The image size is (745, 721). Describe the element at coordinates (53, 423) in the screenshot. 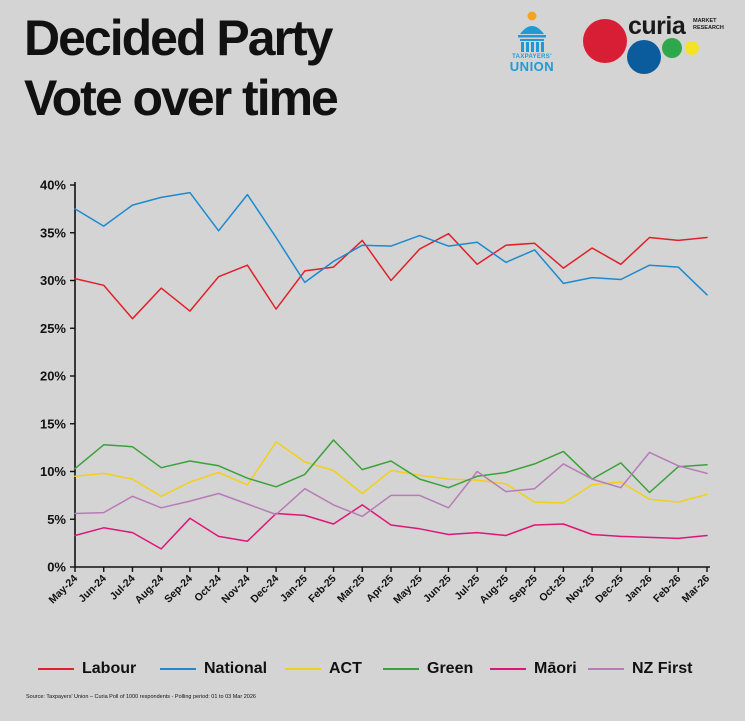

I see `y-tick-label: 15%` at that location.